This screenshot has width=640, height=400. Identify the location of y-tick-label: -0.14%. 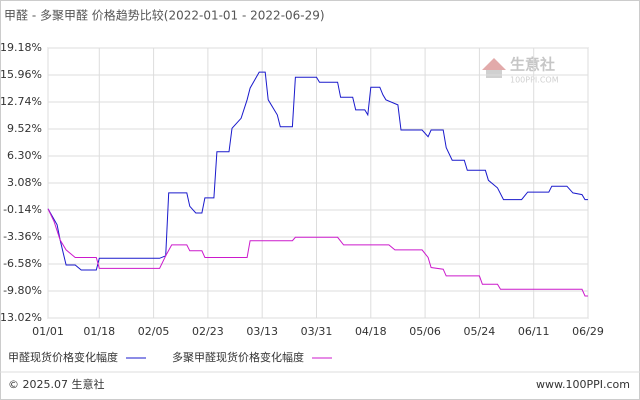
(22, 209).